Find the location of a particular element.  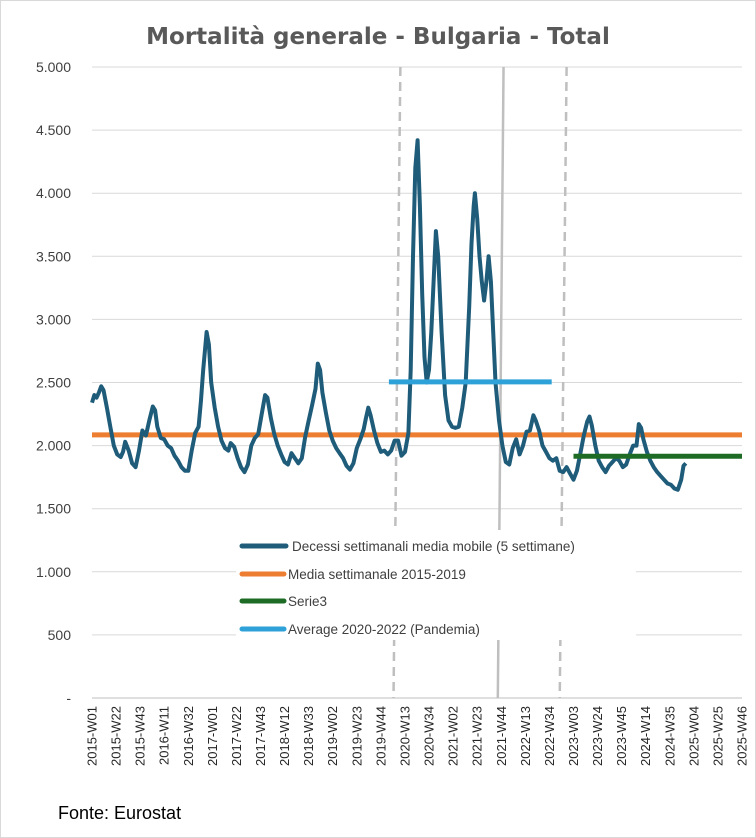

x-tick-label: 2018-W12 is located at coordinates (284, 736).